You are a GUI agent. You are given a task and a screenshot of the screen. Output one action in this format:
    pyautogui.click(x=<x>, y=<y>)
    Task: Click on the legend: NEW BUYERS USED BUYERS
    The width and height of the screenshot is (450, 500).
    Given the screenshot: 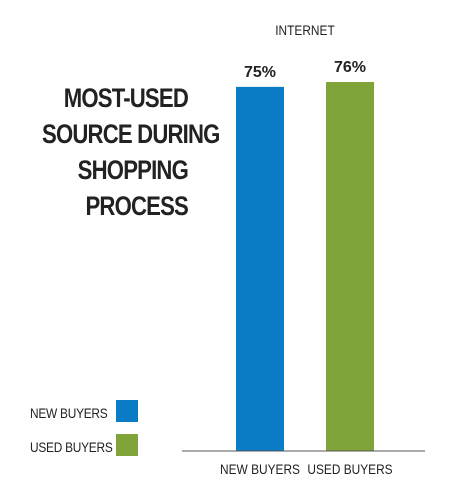 What is the action you would take?
    pyautogui.click(x=100, y=434)
    